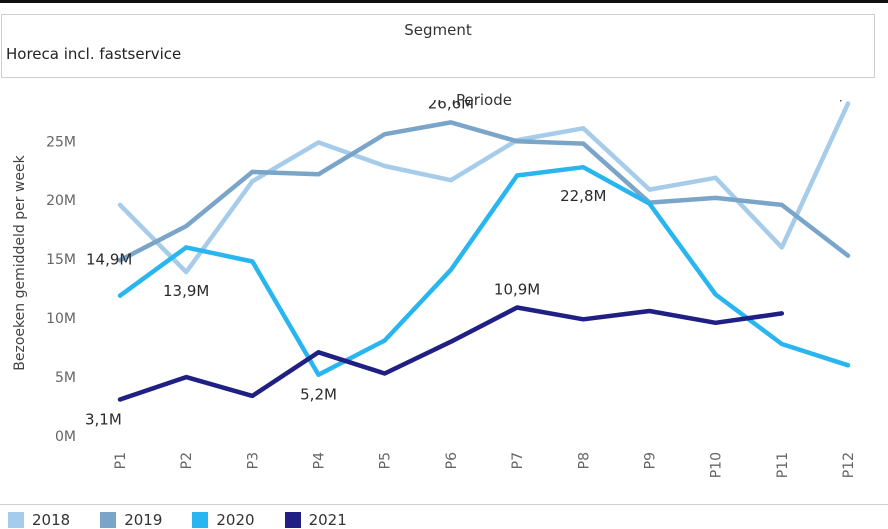 The width and height of the screenshot is (888, 529). Describe the element at coordinates (51, 520) in the screenshot. I see `legend-label: 2018` at that location.